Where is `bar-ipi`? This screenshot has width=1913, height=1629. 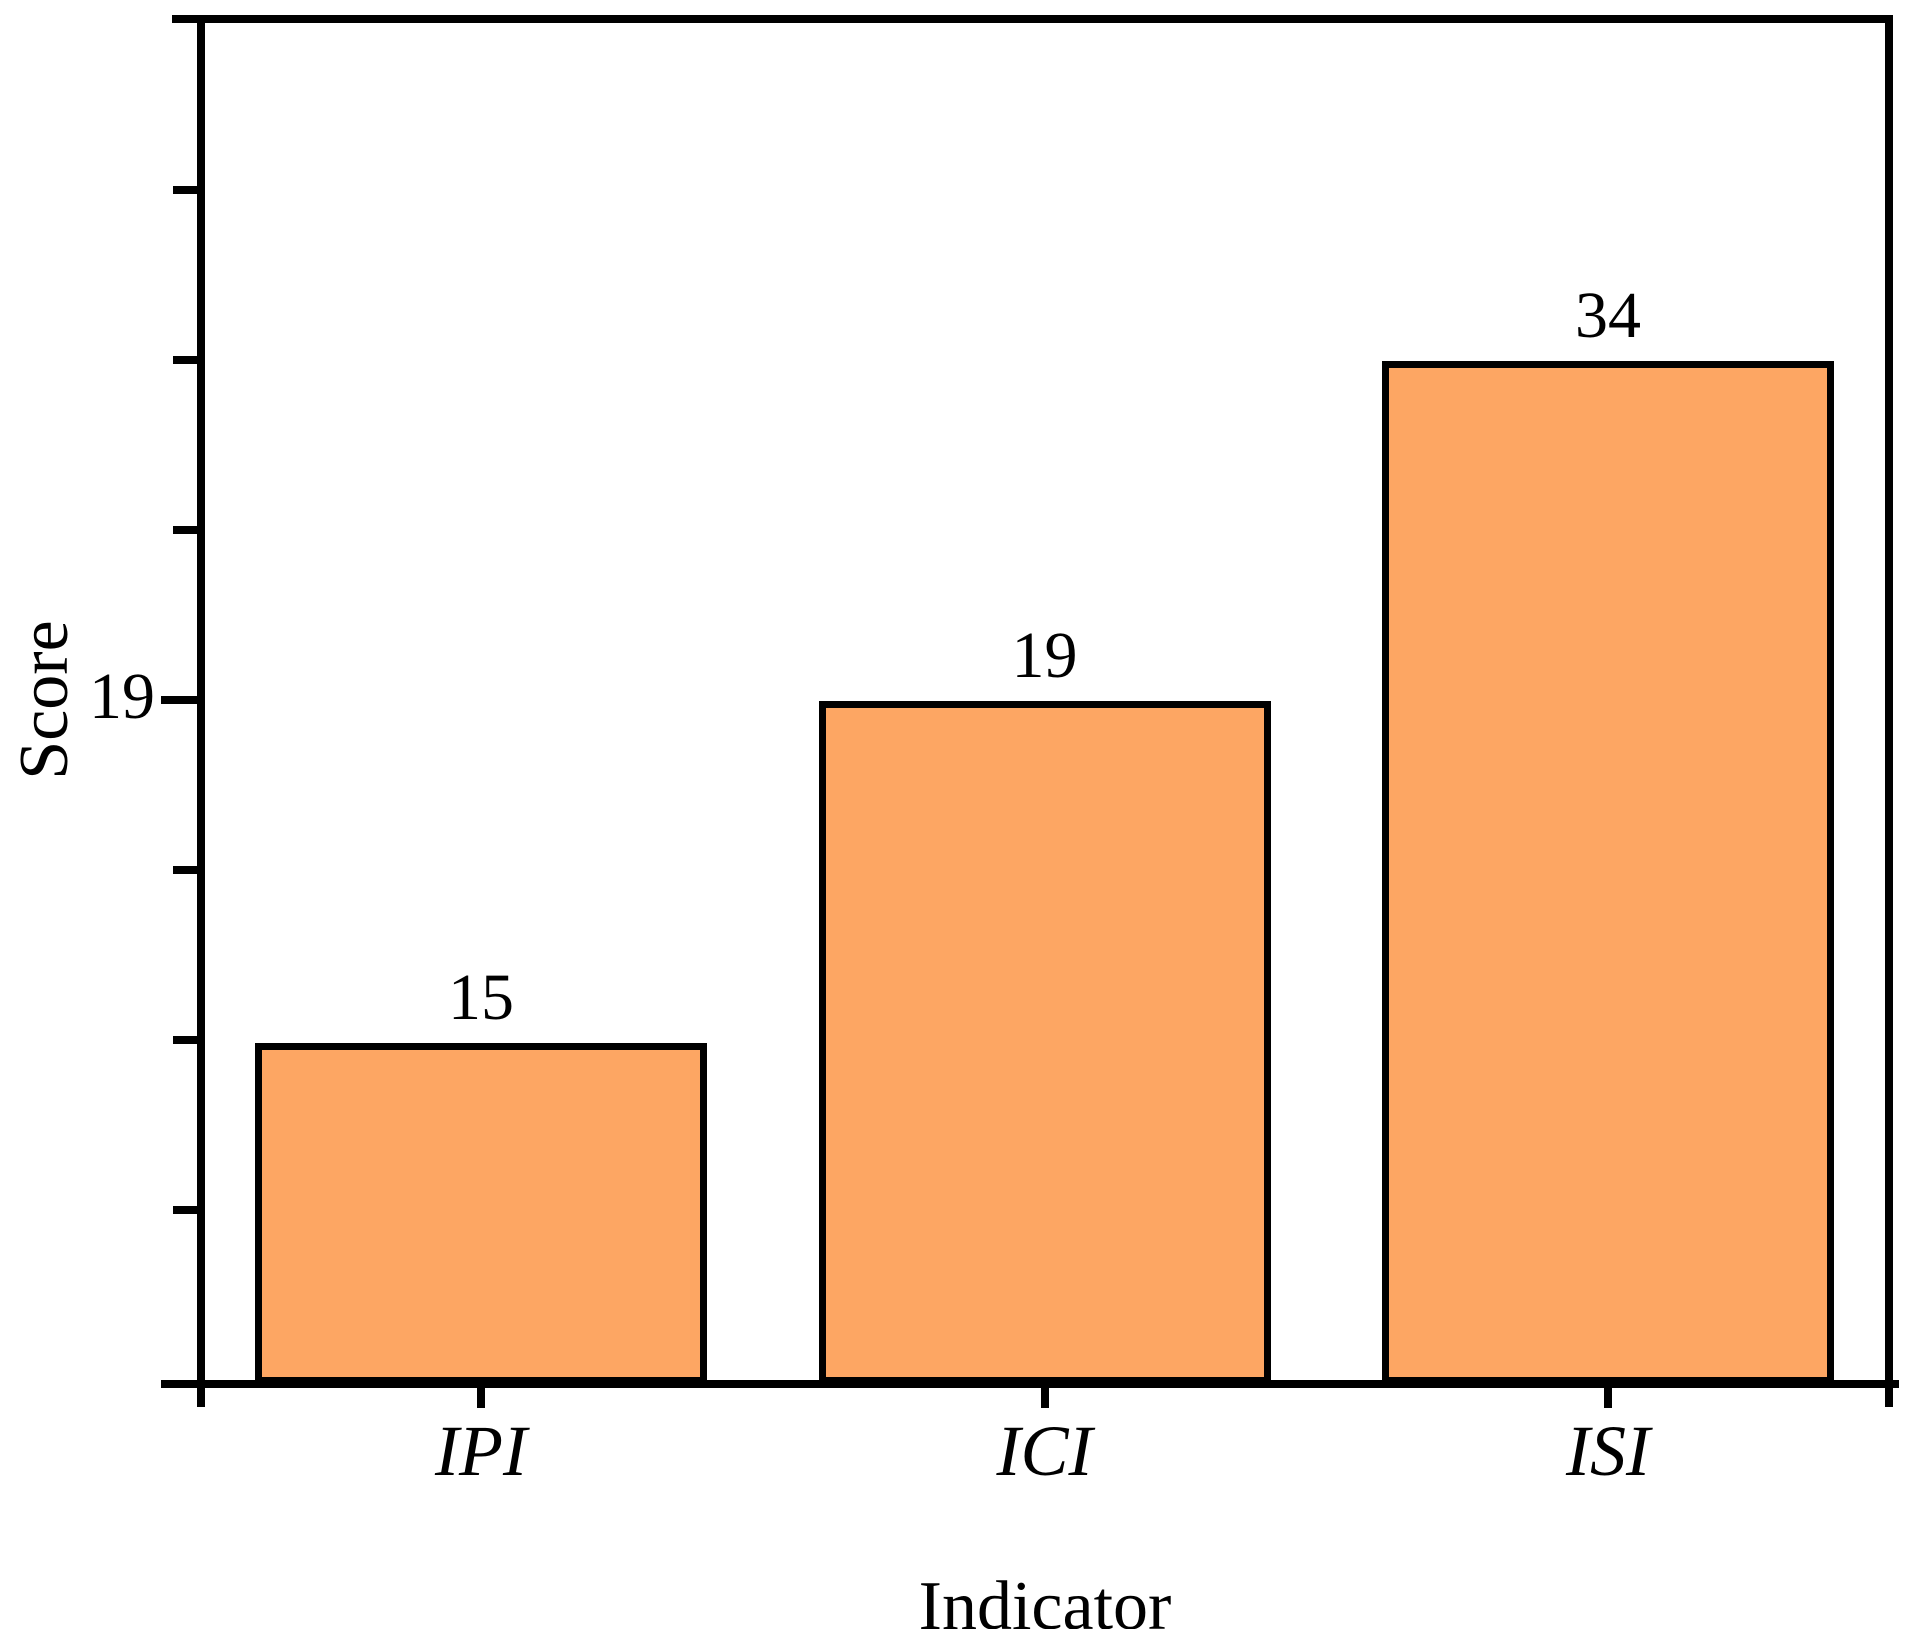 bar-ipi is located at coordinates (481, 1213).